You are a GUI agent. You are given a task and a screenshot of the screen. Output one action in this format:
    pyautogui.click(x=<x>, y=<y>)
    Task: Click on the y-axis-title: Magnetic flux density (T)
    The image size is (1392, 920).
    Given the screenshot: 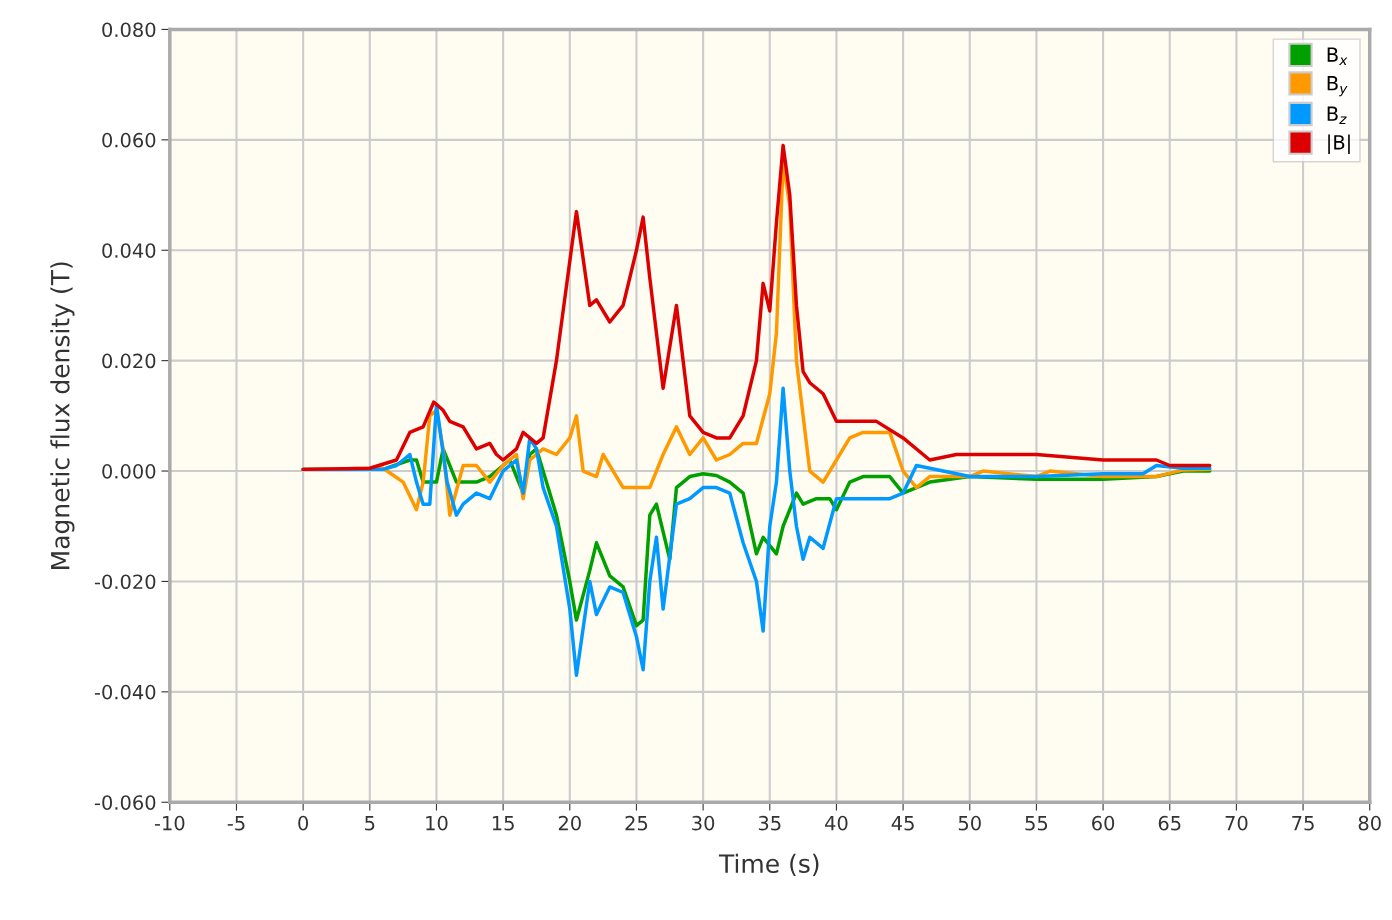 What is the action you would take?
    pyautogui.click(x=62, y=415)
    